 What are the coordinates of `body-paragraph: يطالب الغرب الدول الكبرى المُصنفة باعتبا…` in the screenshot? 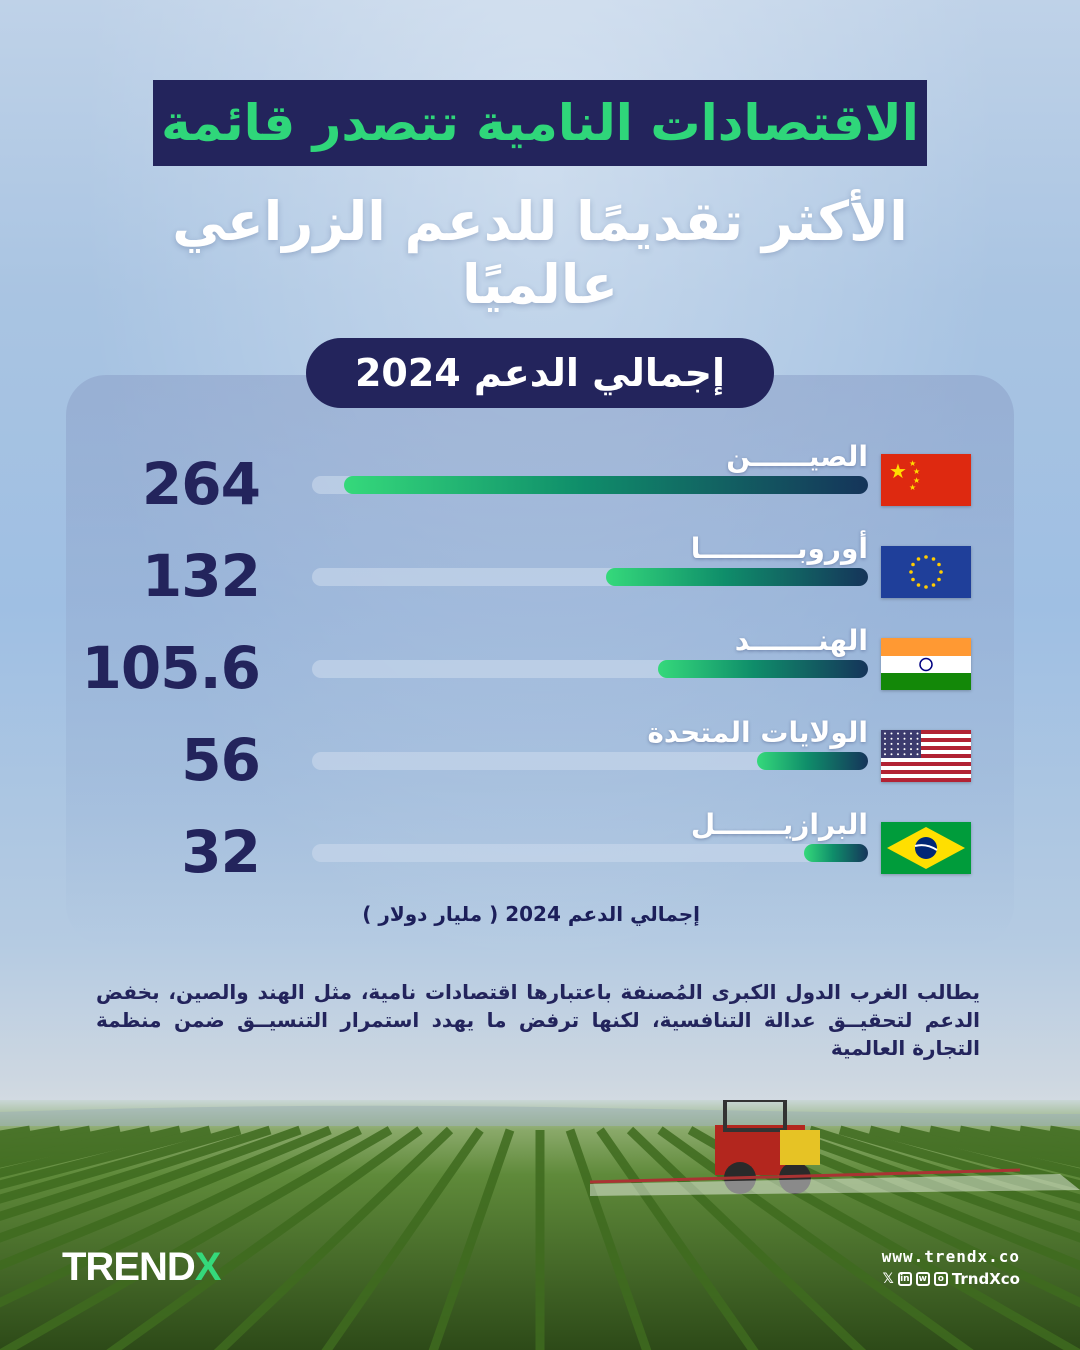 It's located at (538, 1020).